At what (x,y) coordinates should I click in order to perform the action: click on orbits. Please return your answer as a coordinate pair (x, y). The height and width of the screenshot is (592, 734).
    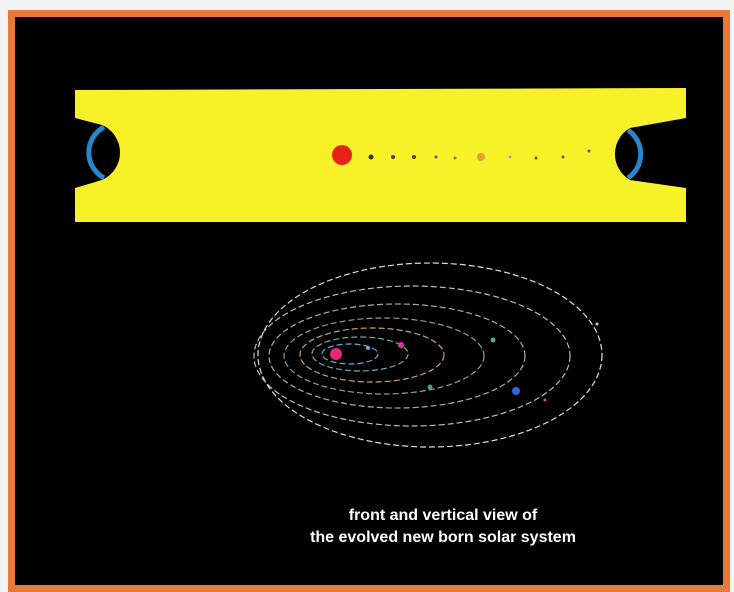
    Looking at the image, I should click on (428, 355).